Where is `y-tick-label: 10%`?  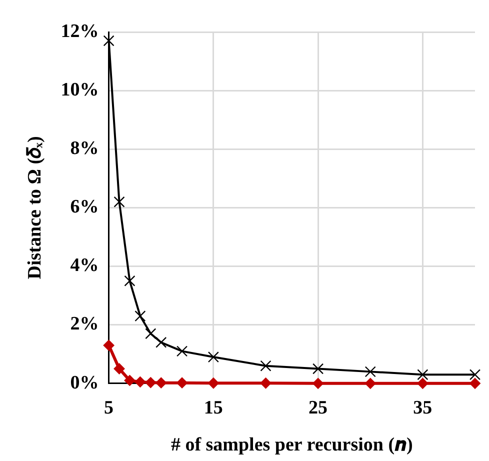 y-tick-label: 10% is located at coordinates (79, 89).